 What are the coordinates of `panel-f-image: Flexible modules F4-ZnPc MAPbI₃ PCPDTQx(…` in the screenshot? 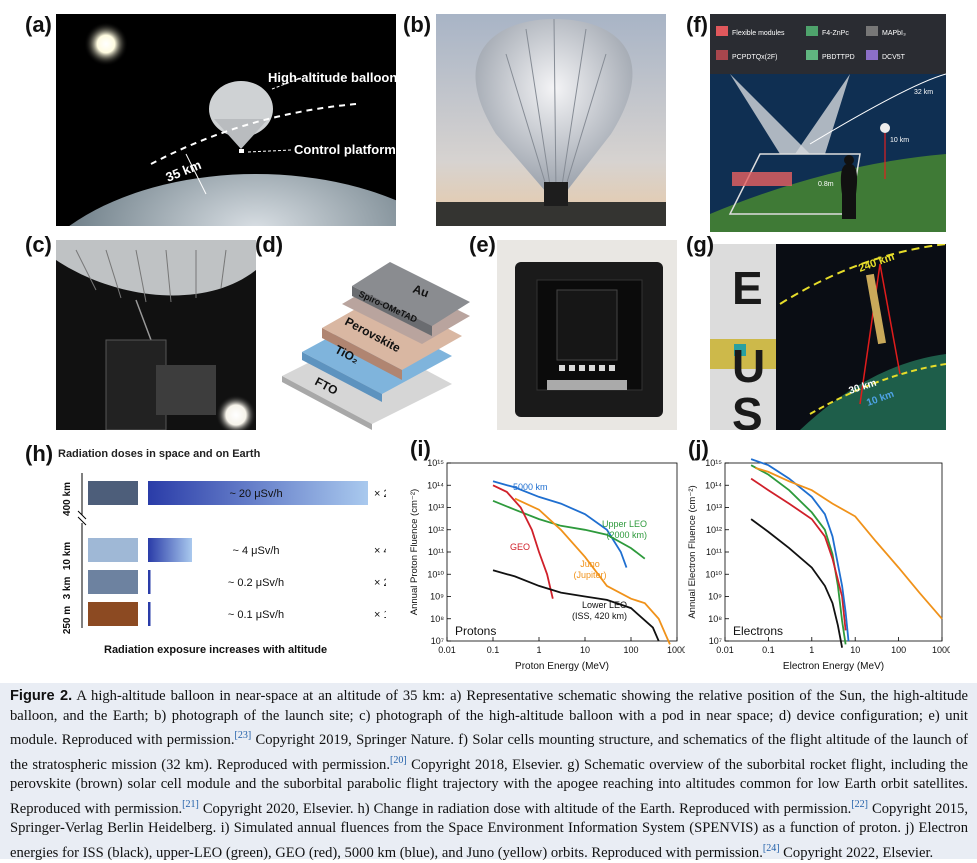 It's located at (828, 123).